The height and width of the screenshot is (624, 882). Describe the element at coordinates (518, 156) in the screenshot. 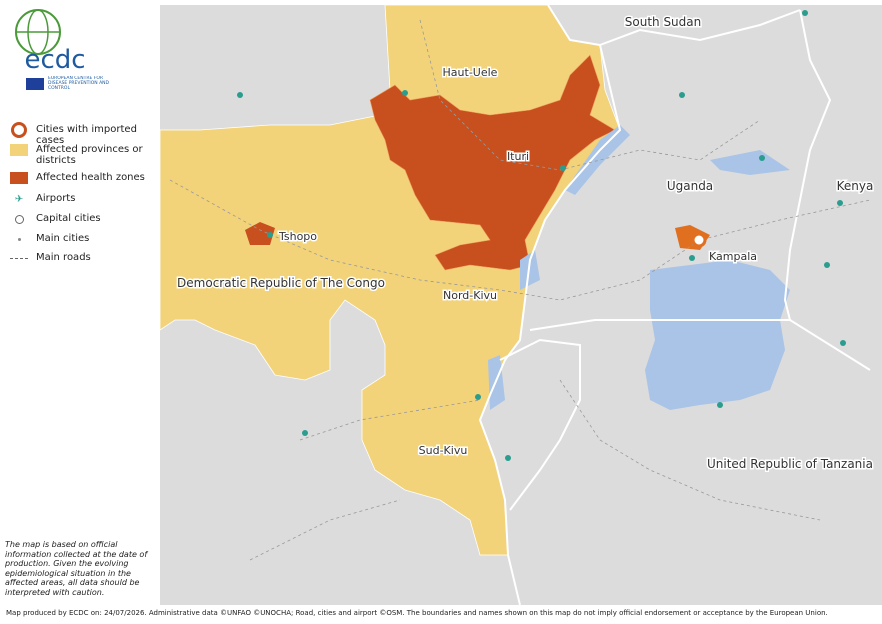

I see `map-label: Ituri` at that location.